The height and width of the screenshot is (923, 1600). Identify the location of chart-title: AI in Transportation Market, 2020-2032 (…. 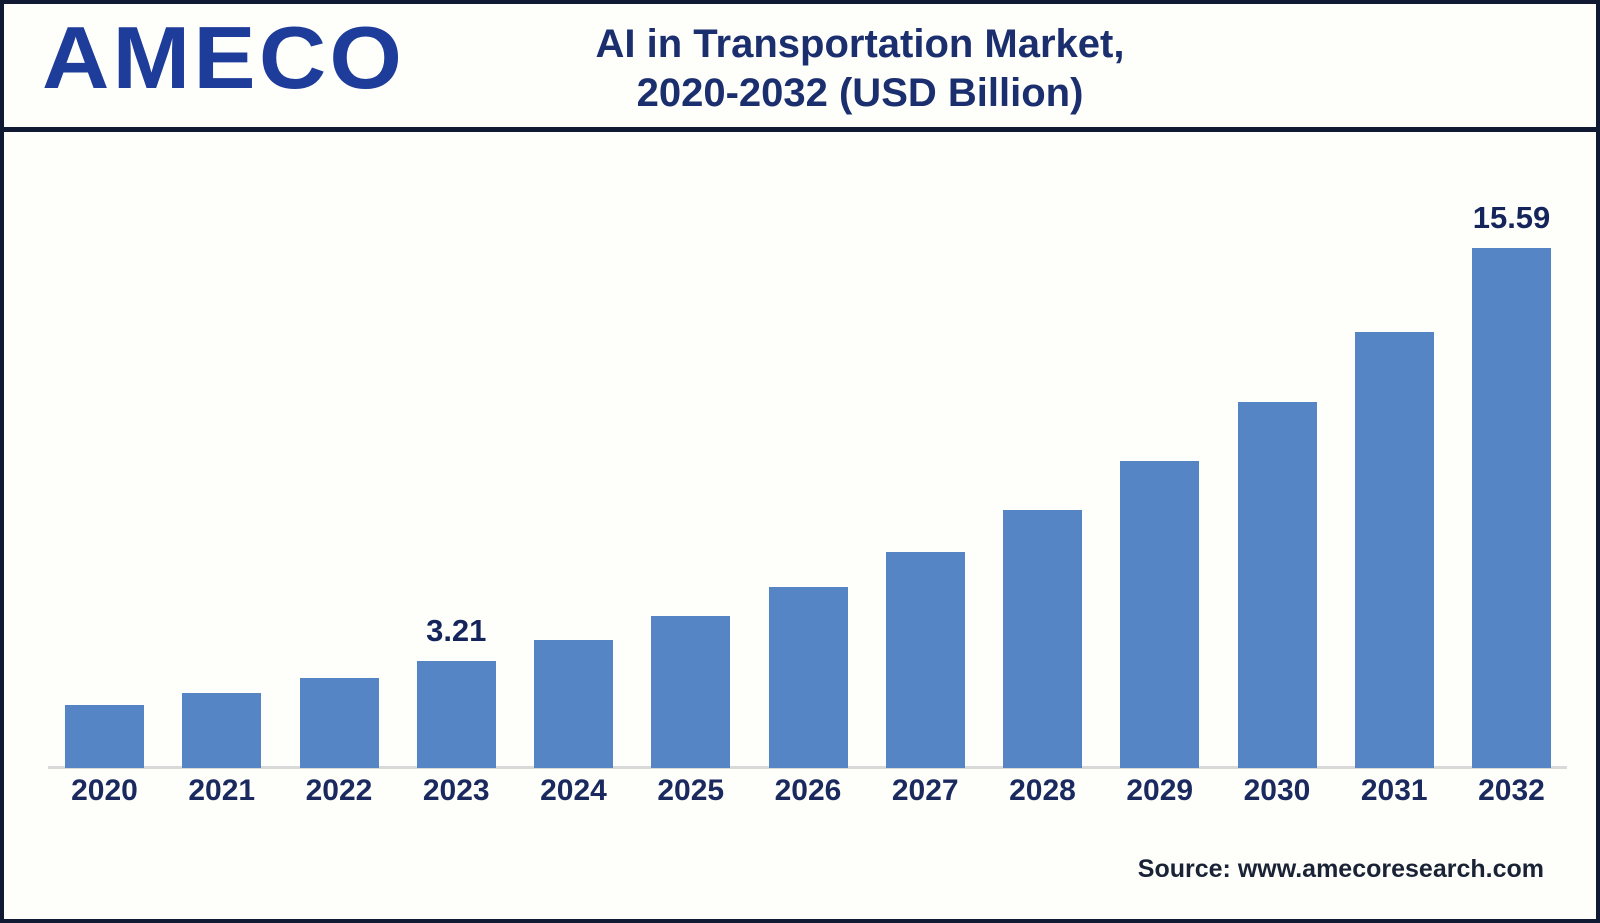
(860, 69).